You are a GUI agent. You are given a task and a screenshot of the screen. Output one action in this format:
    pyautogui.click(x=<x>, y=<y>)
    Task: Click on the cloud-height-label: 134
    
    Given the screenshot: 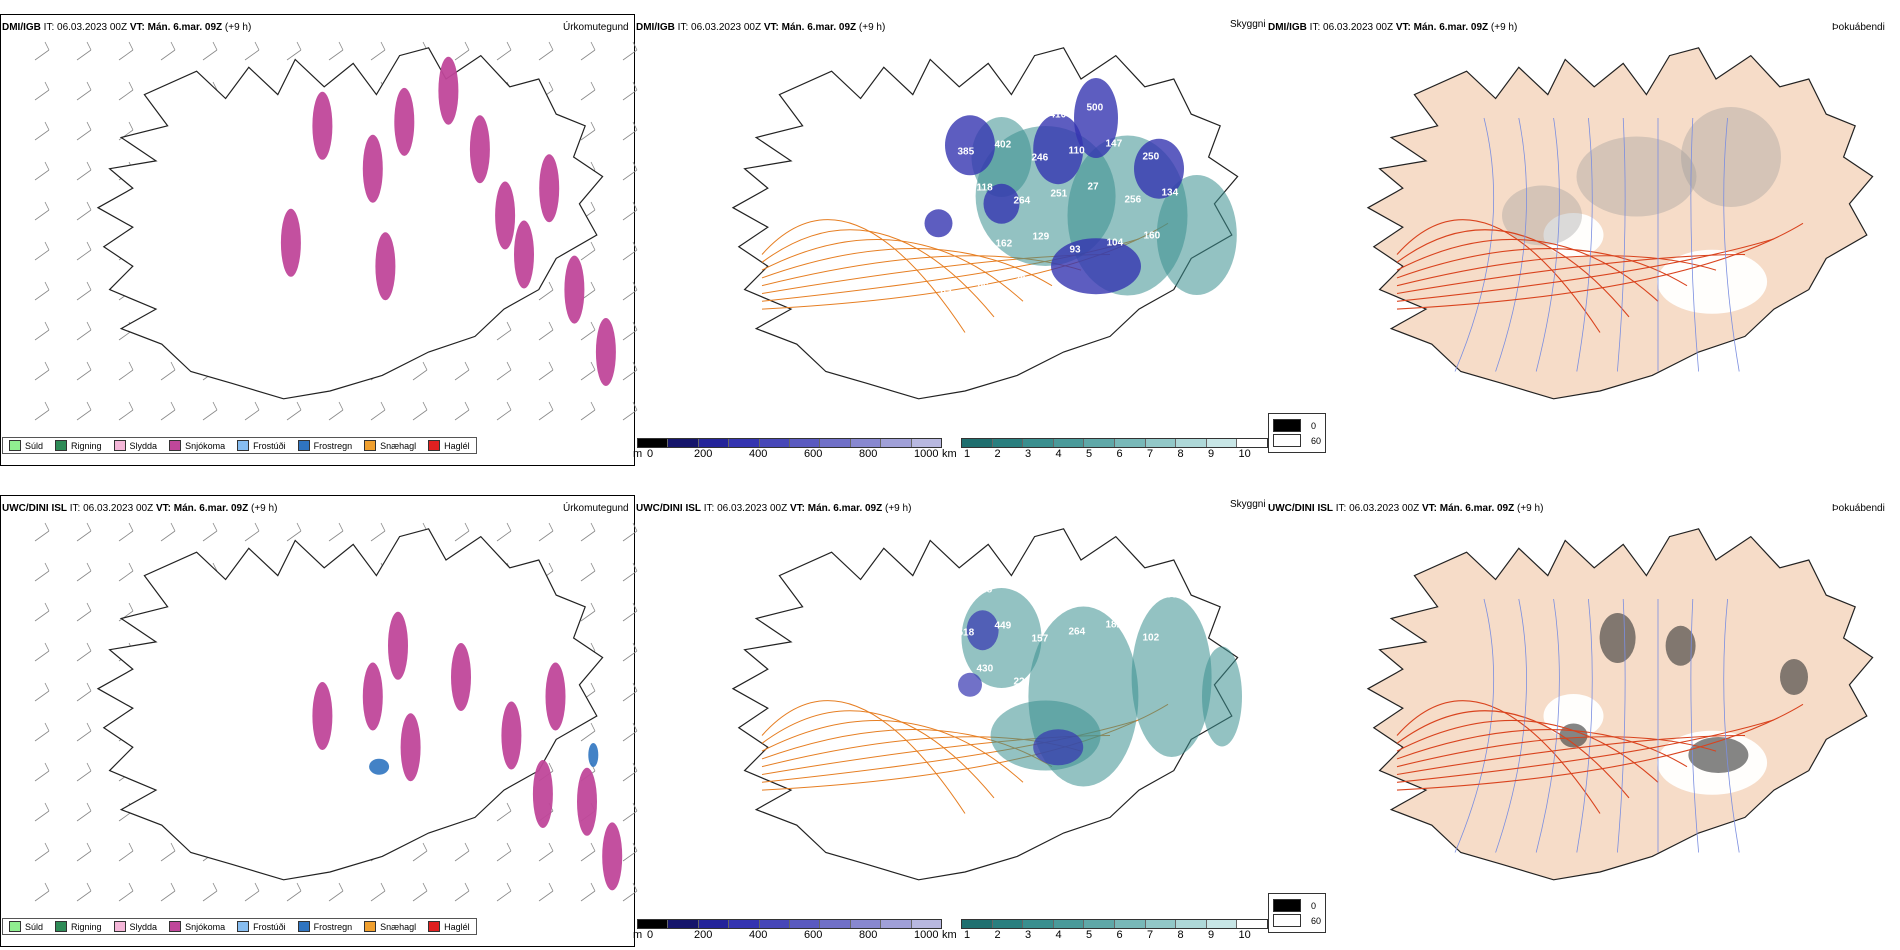 What is the action you would take?
    pyautogui.click(x=1170, y=193)
    